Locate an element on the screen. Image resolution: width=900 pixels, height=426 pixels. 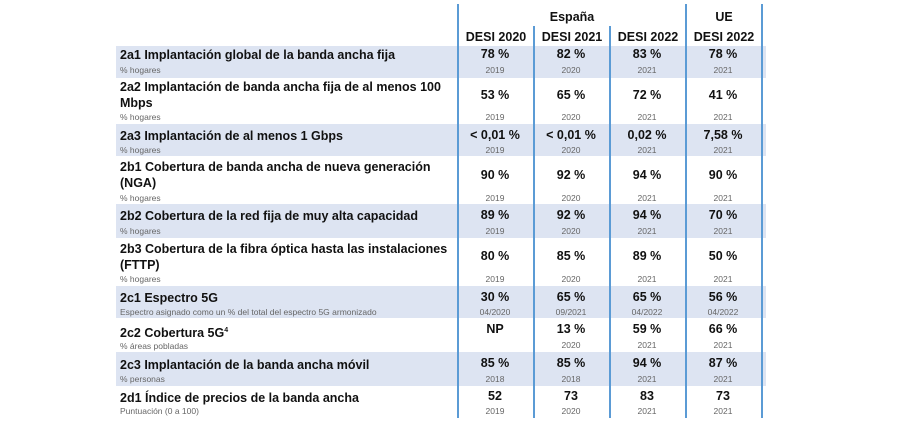
value-desi2022-eu: 73 is located at coordinates (723, 396).